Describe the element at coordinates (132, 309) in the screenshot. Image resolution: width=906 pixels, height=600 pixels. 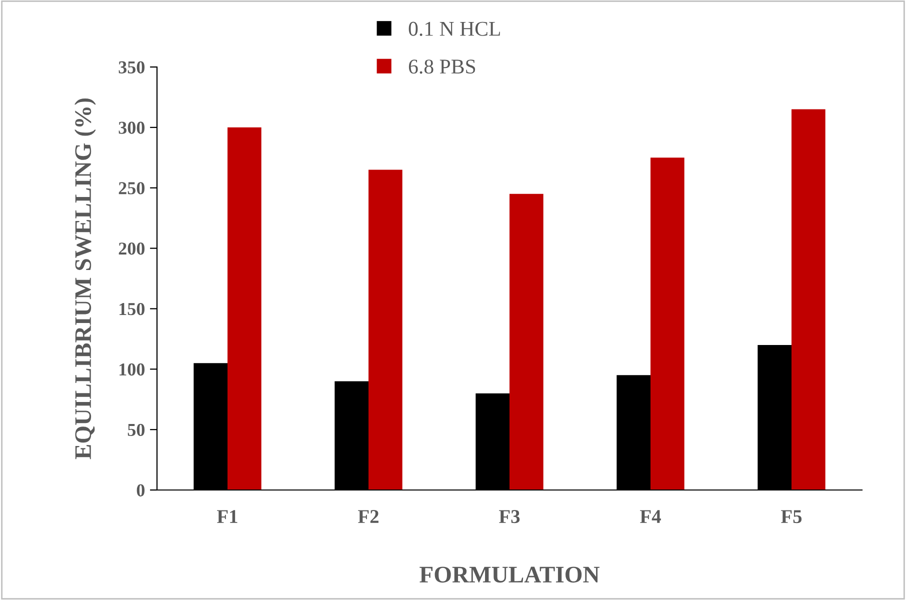
I see `y-tick-label: 150` at that location.